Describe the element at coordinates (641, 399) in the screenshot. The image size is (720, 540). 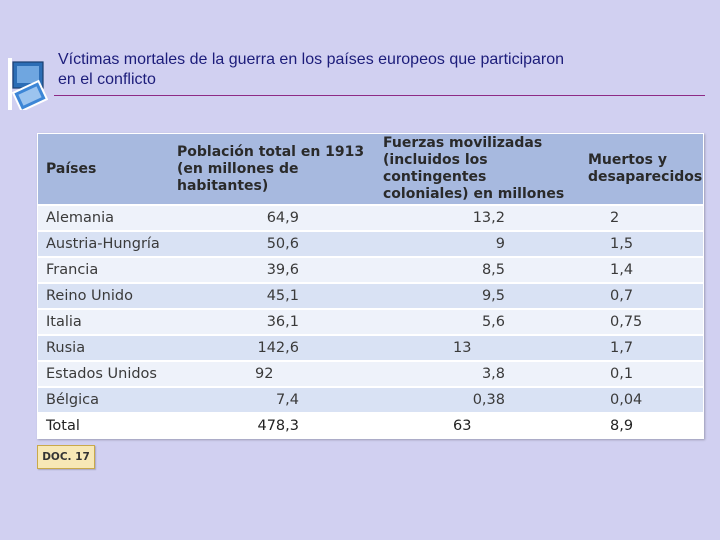
I see `cell-dead: 0,04` at that location.